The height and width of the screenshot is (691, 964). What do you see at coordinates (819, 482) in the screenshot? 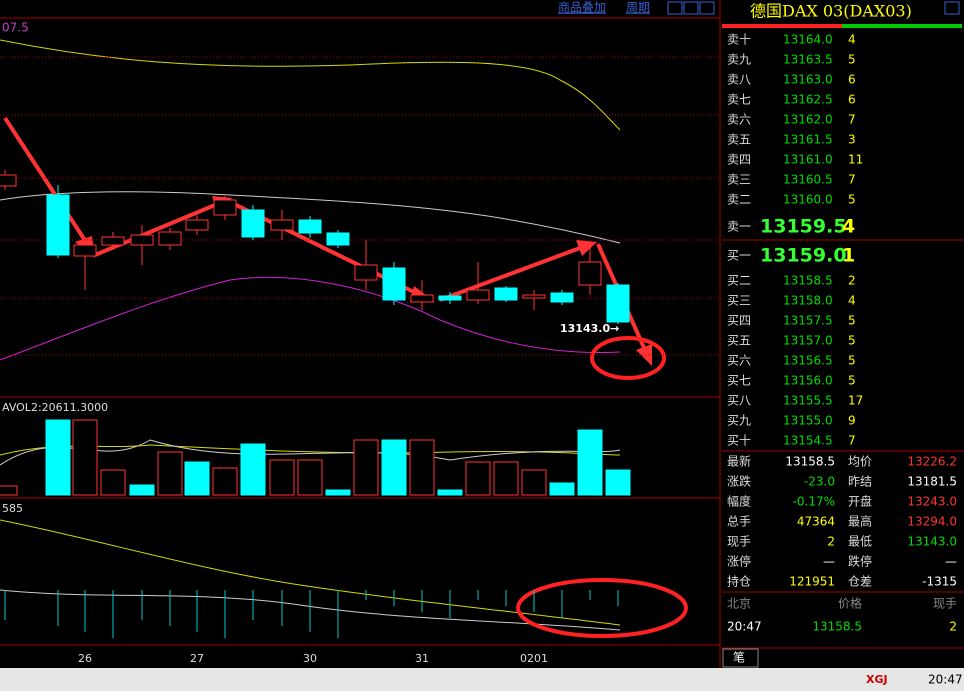
I see `stat-value: -23.0` at bounding box center [819, 482].